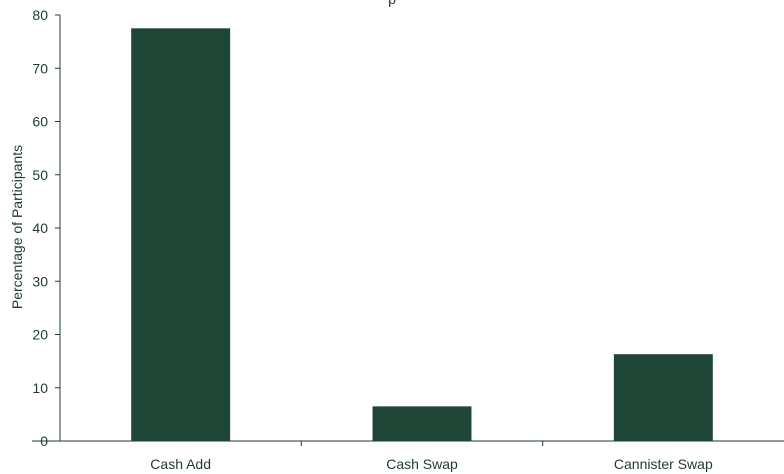 The image size is (784, 474). Describe the element at coordinates (663, 464) in the screenshot. I see `x-category-label: Cannister Swap` at that location.